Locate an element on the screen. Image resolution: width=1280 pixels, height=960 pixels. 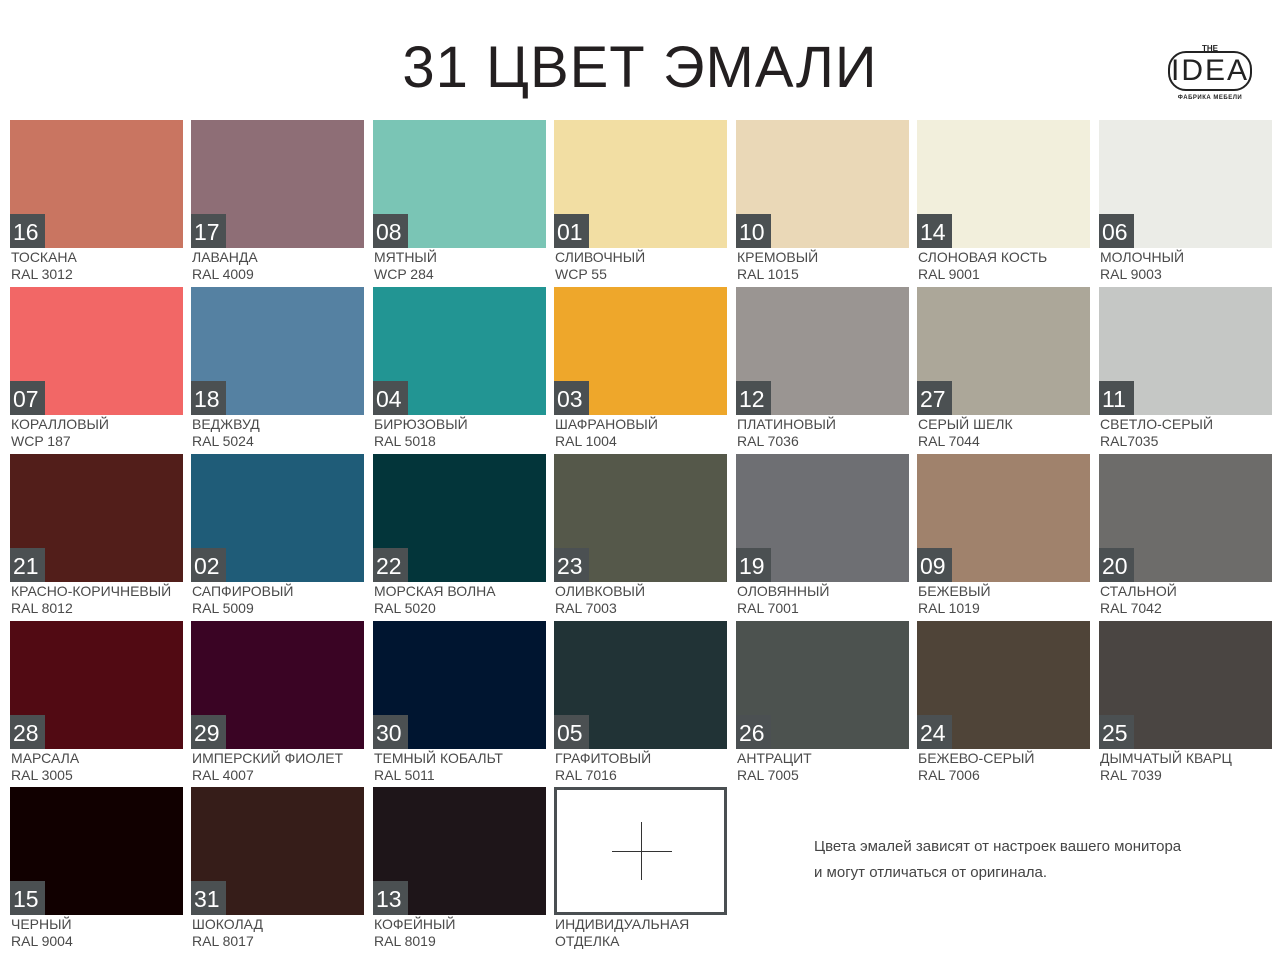
swatch-color: 05 is located at coordinates (640, 685).